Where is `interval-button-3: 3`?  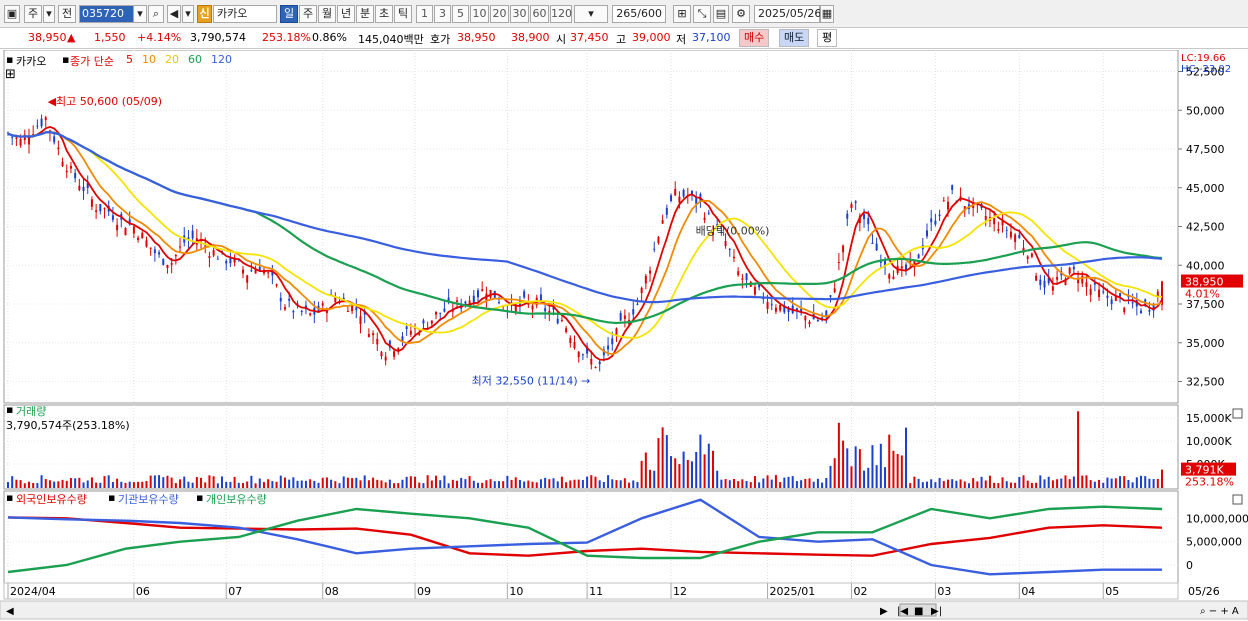 interval-button-3: 3 is located at coordinates (442, 14).